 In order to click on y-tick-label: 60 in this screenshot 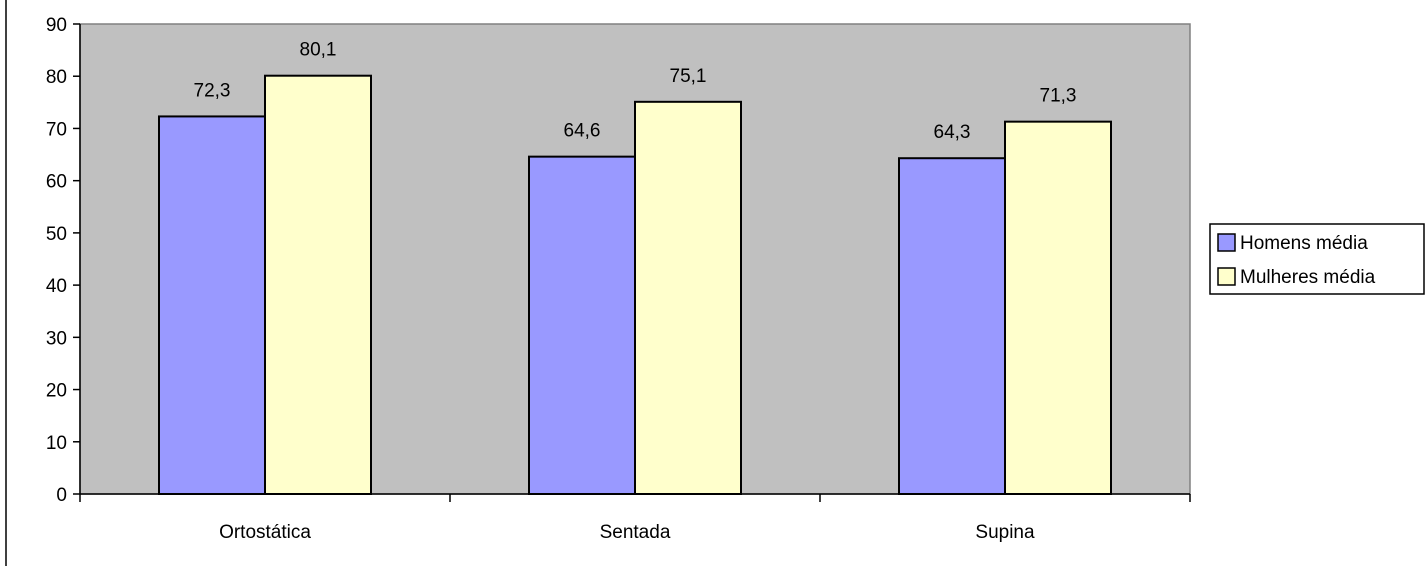, I will do `click(56, 182)`.